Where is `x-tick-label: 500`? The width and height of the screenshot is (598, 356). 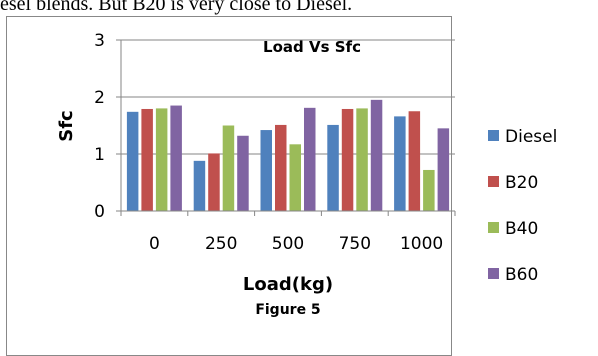
x-tick-label: 500 is located at coordinates (288, 244).